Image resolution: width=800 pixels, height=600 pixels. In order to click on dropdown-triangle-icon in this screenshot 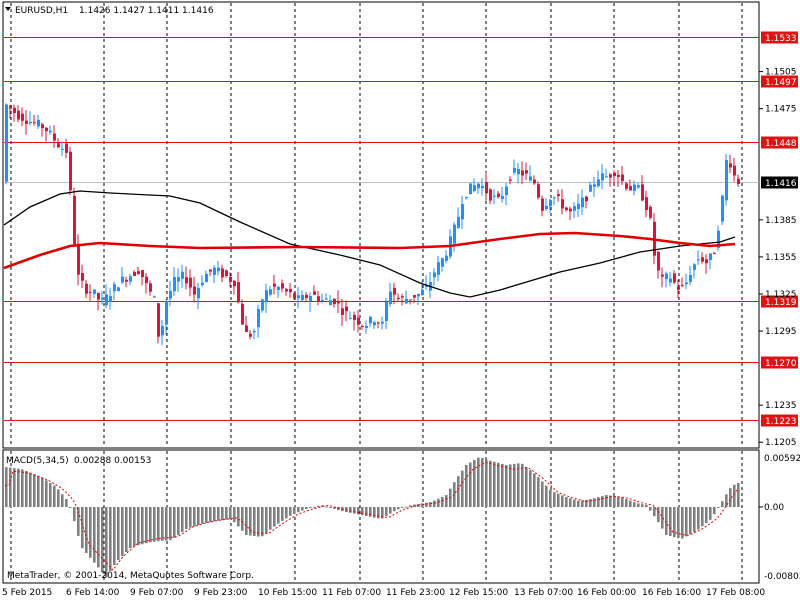, I will do `click(8, 9)`.